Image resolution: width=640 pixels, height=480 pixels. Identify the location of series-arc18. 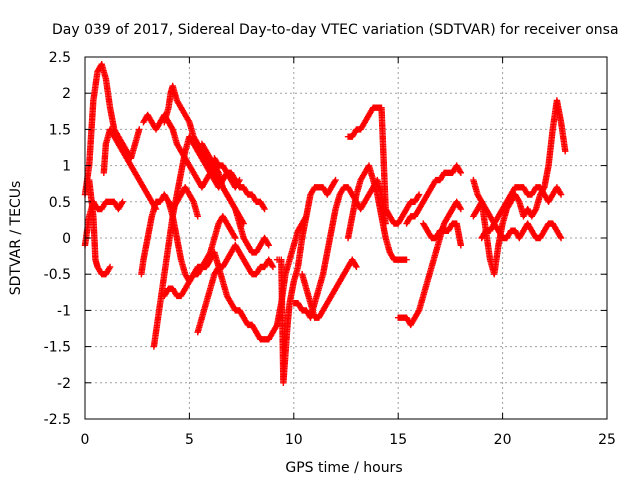
(377, 212).